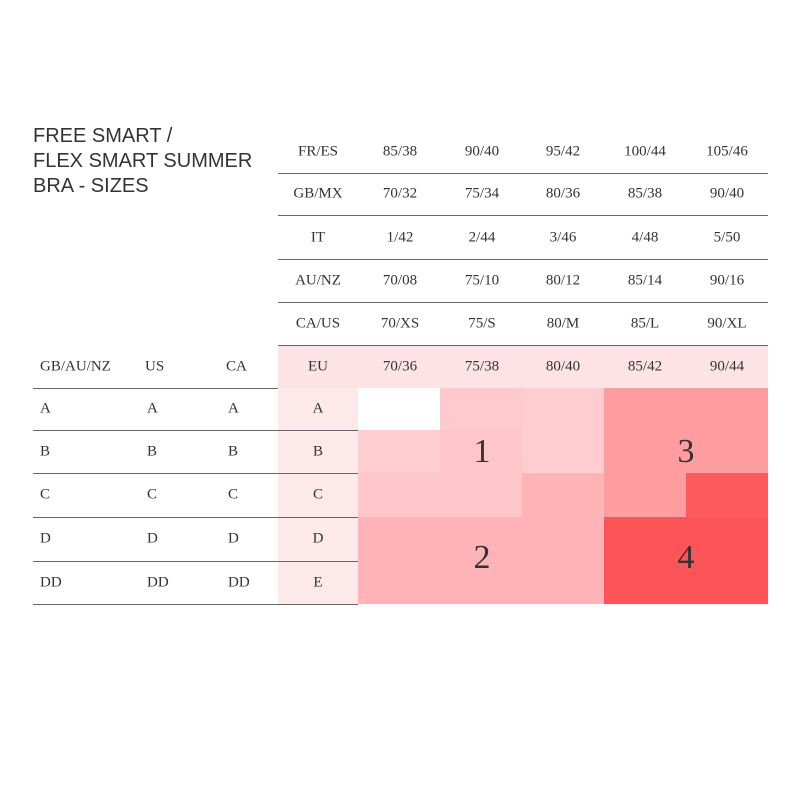 The image size is (800, 800). I want to click on zone-label: 1, so click(482, 451).